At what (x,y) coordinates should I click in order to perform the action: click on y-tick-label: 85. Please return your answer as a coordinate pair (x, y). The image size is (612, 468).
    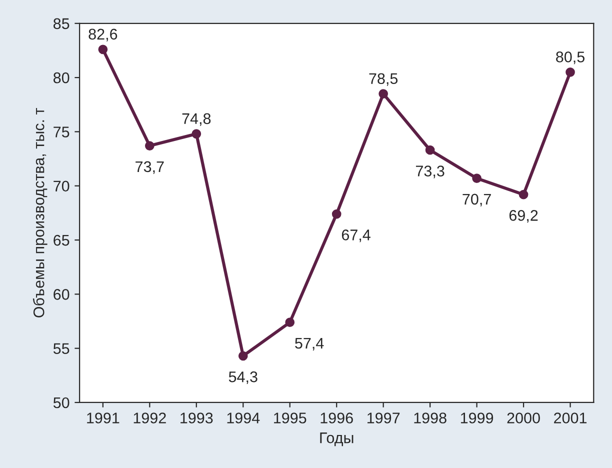
    Looking at the image, I should click on (62, 24).